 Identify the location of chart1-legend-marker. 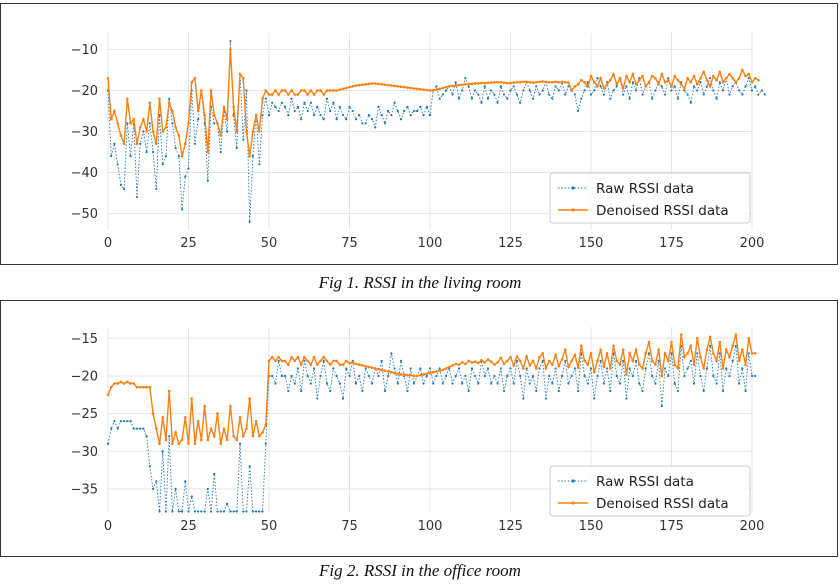
(573, 188).